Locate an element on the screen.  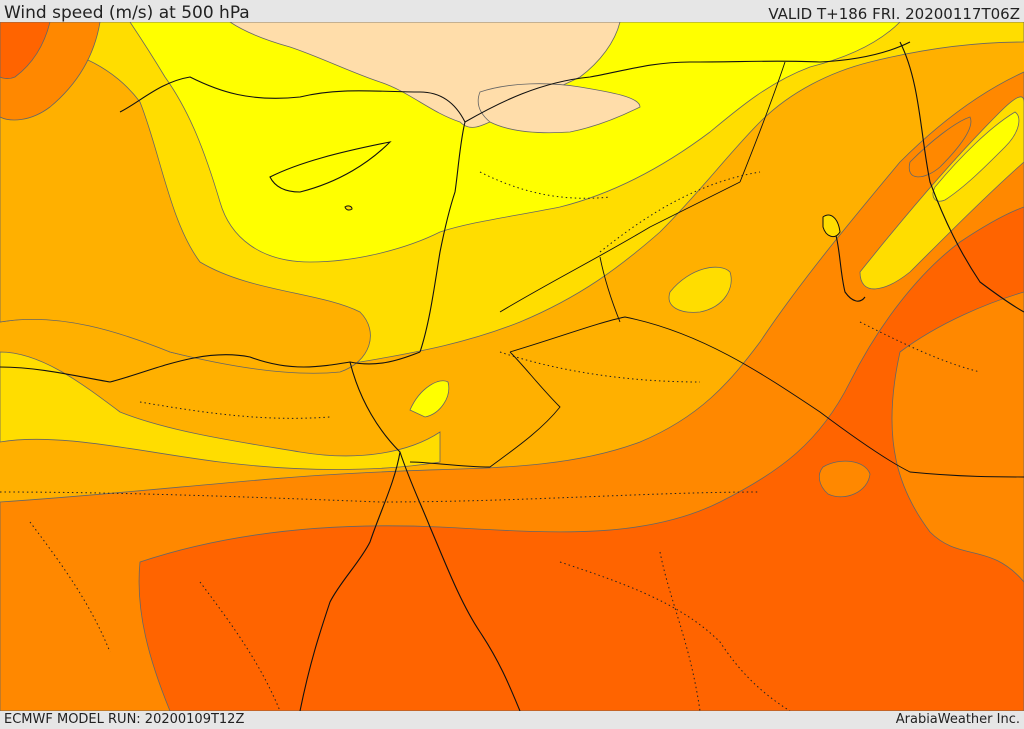
credit-label: ArabiaWeather Inc. is located at coordinates (957, 719).